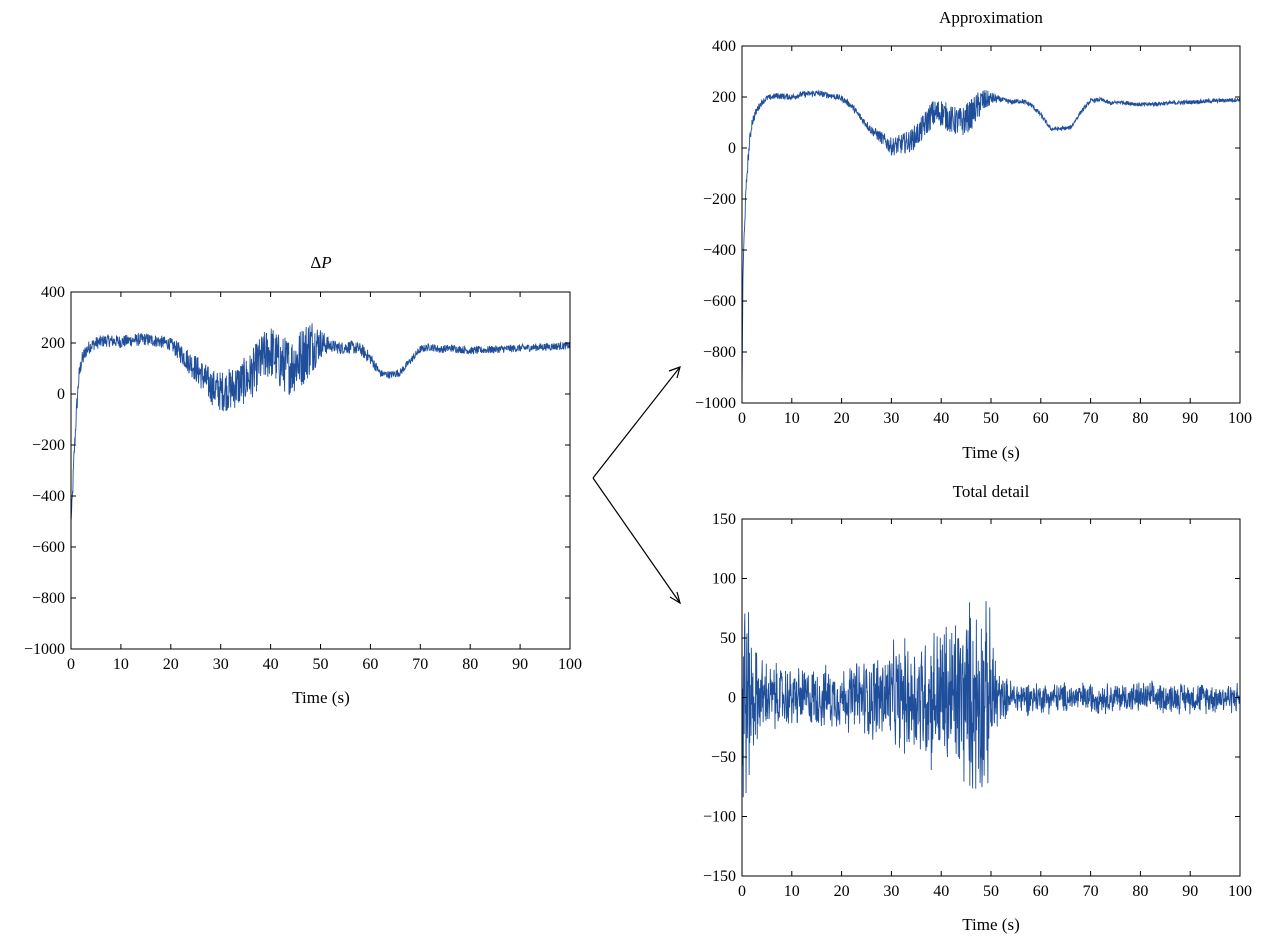 The height and width of the screenshot is (938, 1265). I want to click on approximation-y-tick-label: −1000, so click(715, 403).